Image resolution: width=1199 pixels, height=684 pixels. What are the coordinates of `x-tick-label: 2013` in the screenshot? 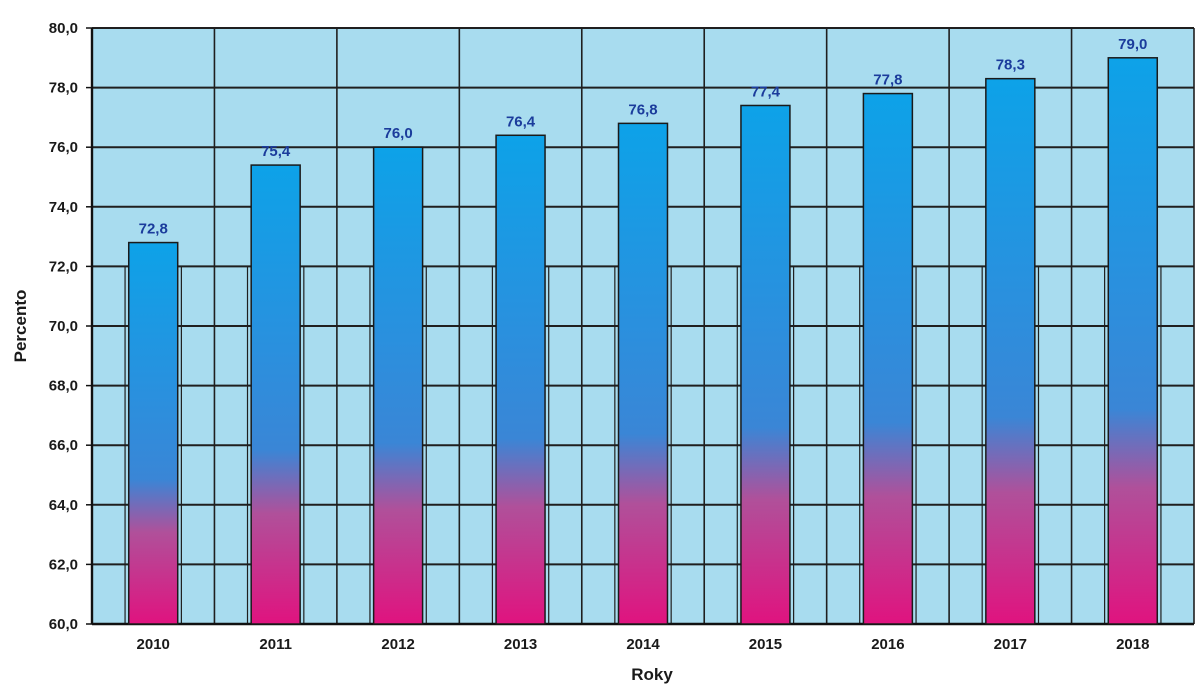 It's located at (520, 644).